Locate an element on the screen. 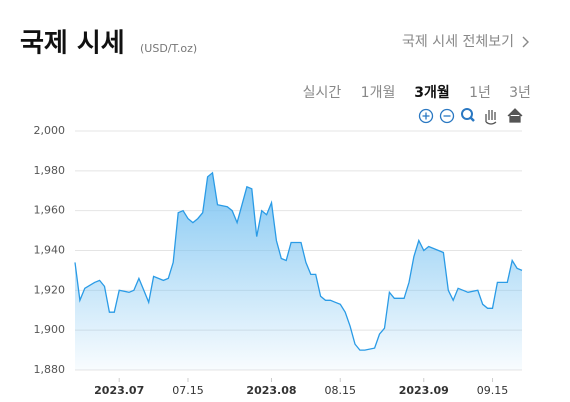 The height and width of the screenshot is (402, 570). period-tab: 1개월 is located at coordinates (378, 93).